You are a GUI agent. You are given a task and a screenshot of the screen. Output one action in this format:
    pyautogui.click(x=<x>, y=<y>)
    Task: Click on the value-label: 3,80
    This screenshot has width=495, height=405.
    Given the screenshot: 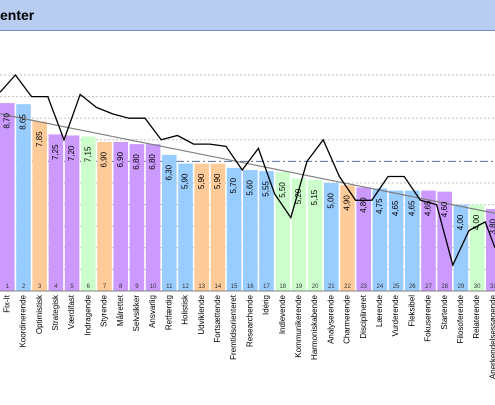 What is the action you would take?
    pyautogui.click(x=491, y=226)
    